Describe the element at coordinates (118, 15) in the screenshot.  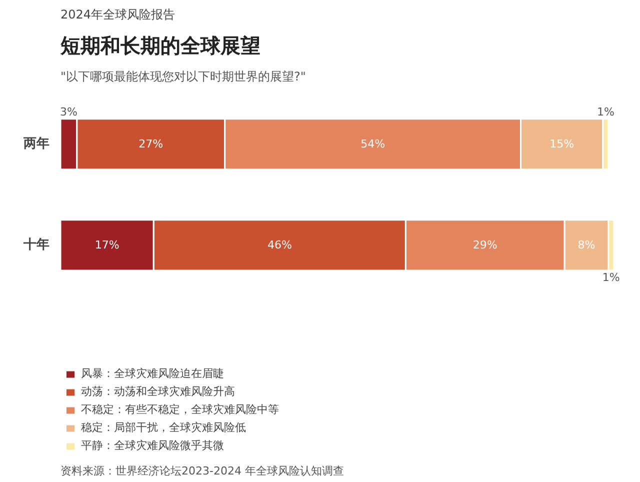
I see `chart-subtitle: 2024年全球风险报告` at that location.